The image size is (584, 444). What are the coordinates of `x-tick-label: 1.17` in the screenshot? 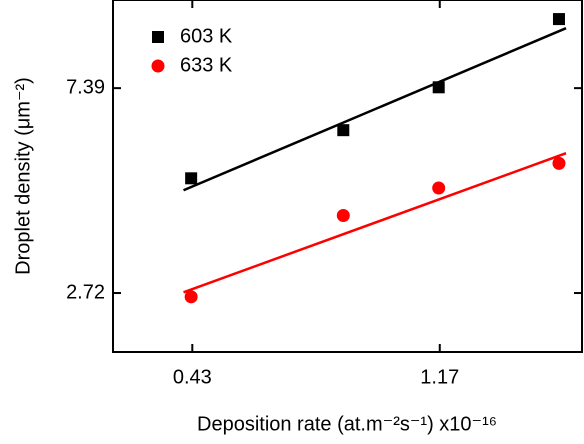 It's located at (439, 377).